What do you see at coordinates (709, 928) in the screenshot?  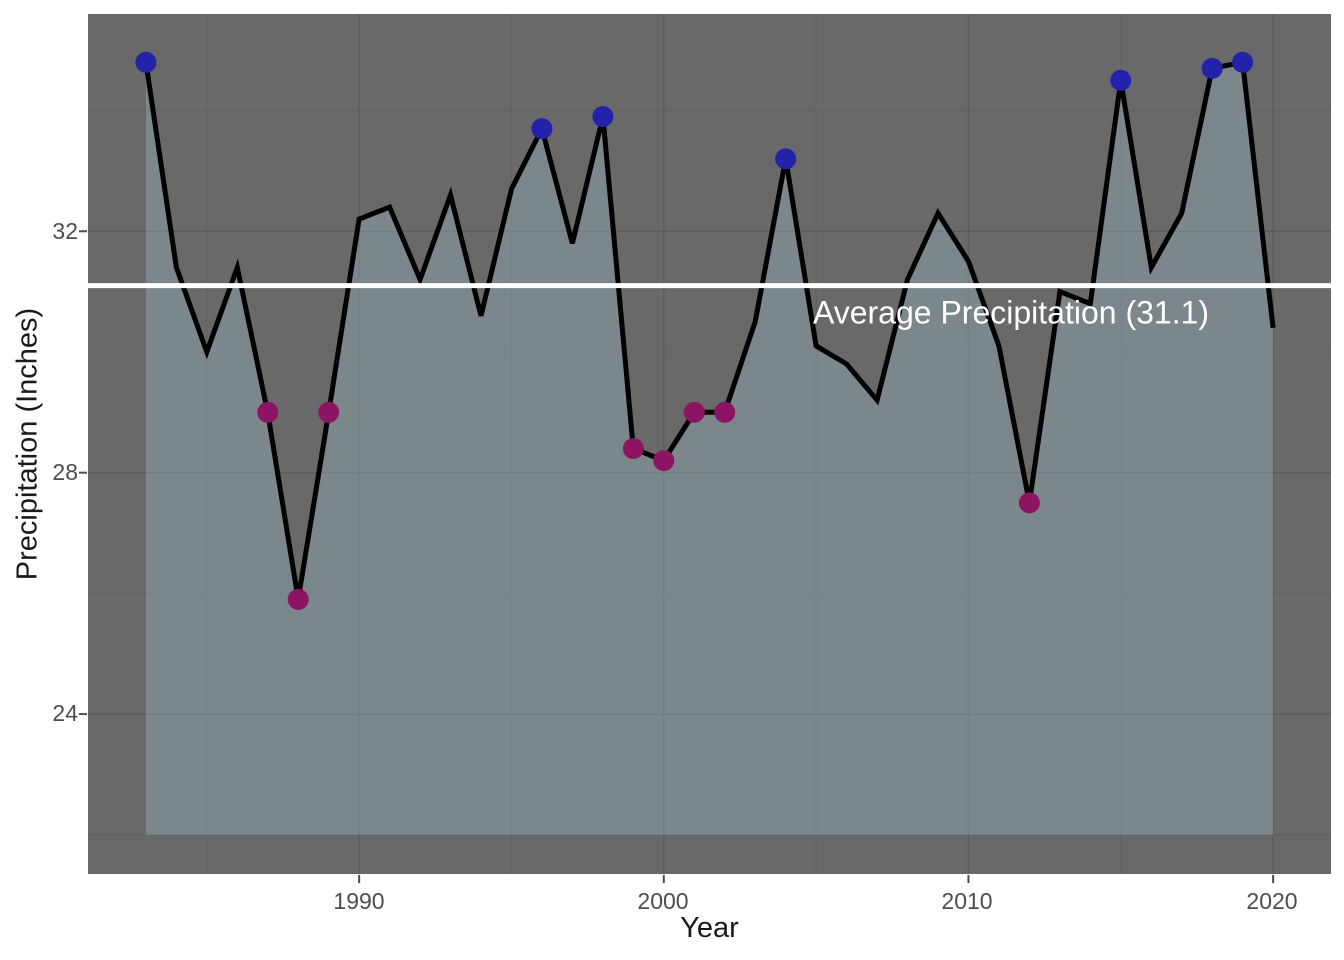 I see `x-axis-title: Year` at bounding box center [709, 928].